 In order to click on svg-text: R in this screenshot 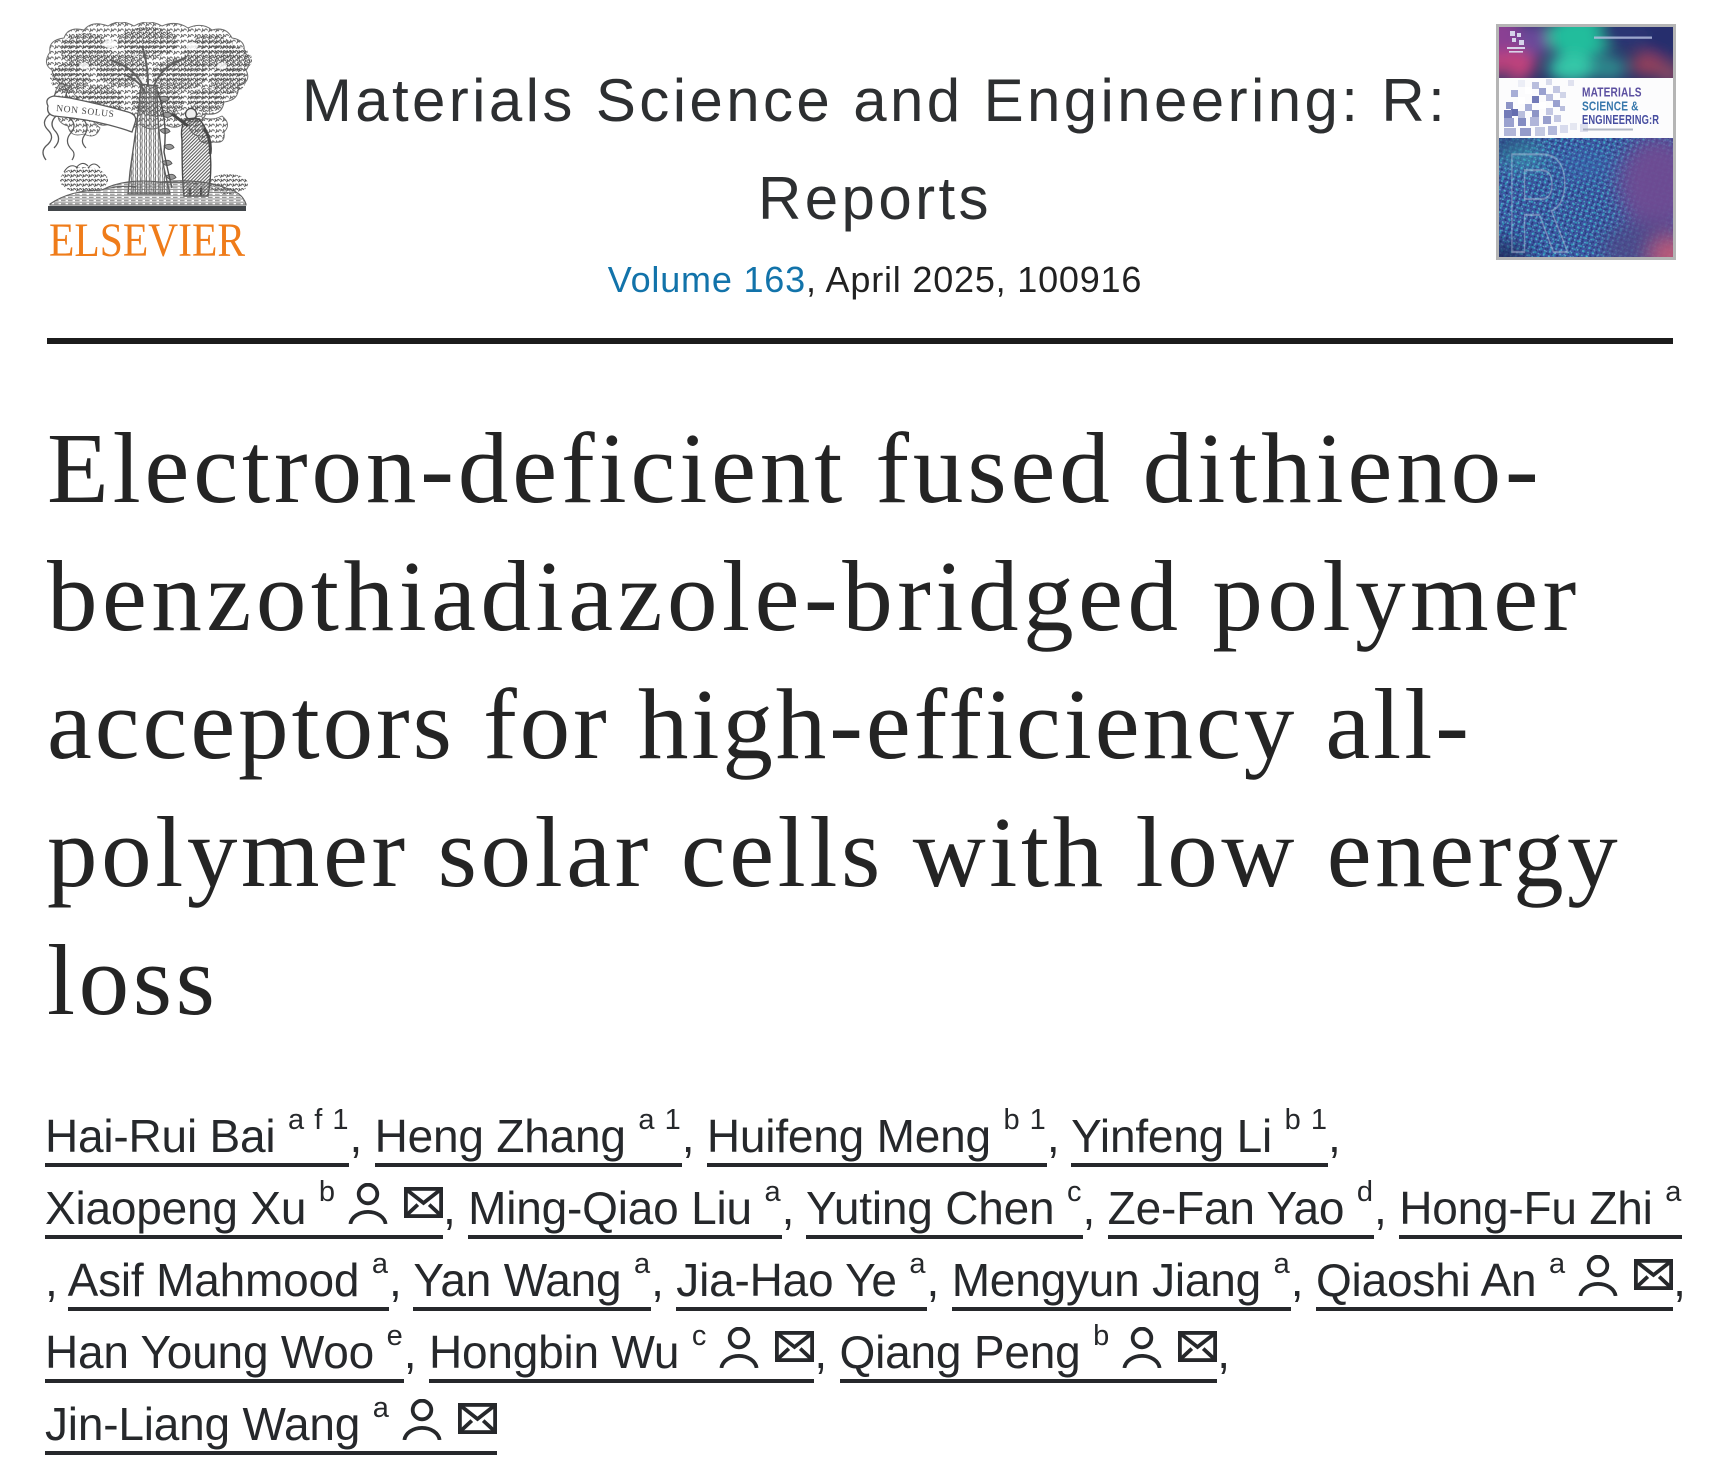, I will do `click(1538, 192)`.